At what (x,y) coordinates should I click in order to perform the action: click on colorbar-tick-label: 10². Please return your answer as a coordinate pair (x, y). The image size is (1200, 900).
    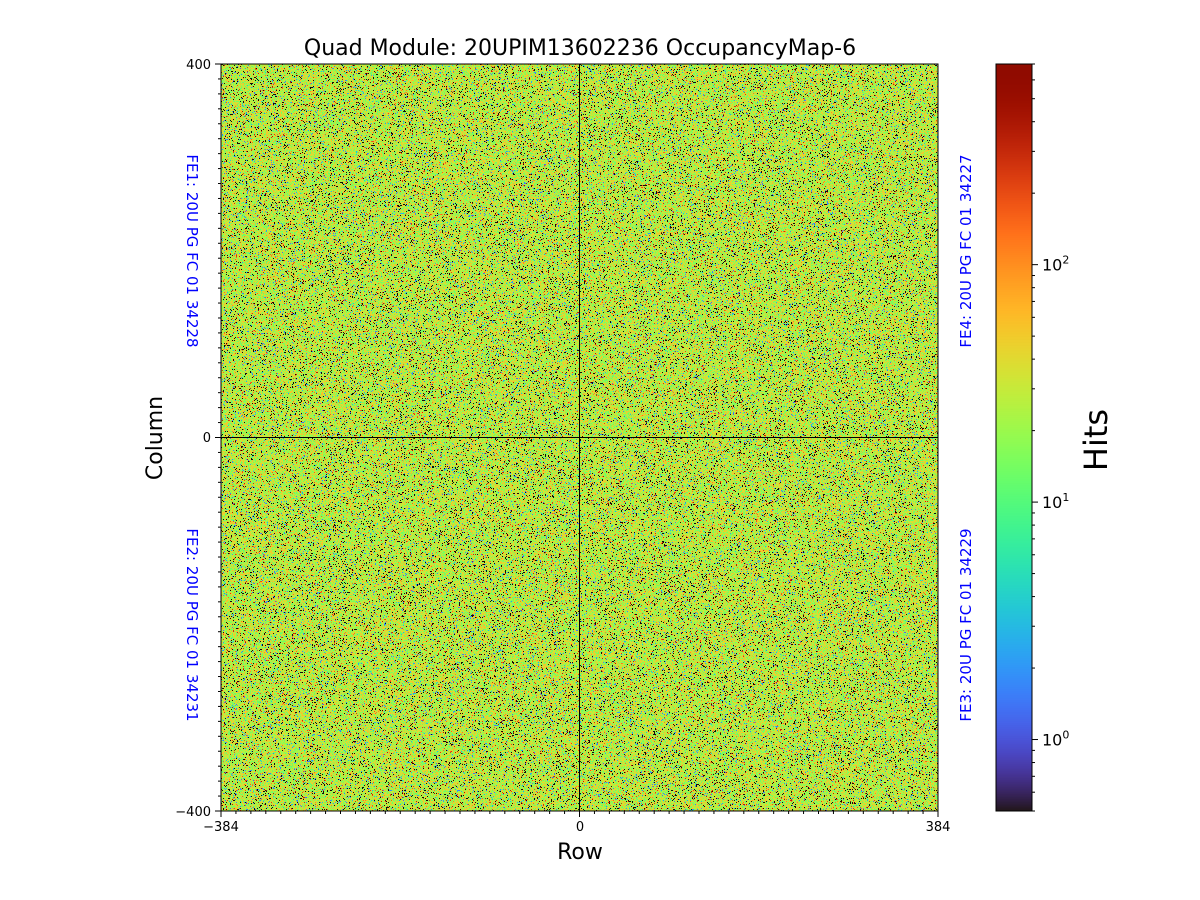
    Looking at the image, I should click on (1055, 264).